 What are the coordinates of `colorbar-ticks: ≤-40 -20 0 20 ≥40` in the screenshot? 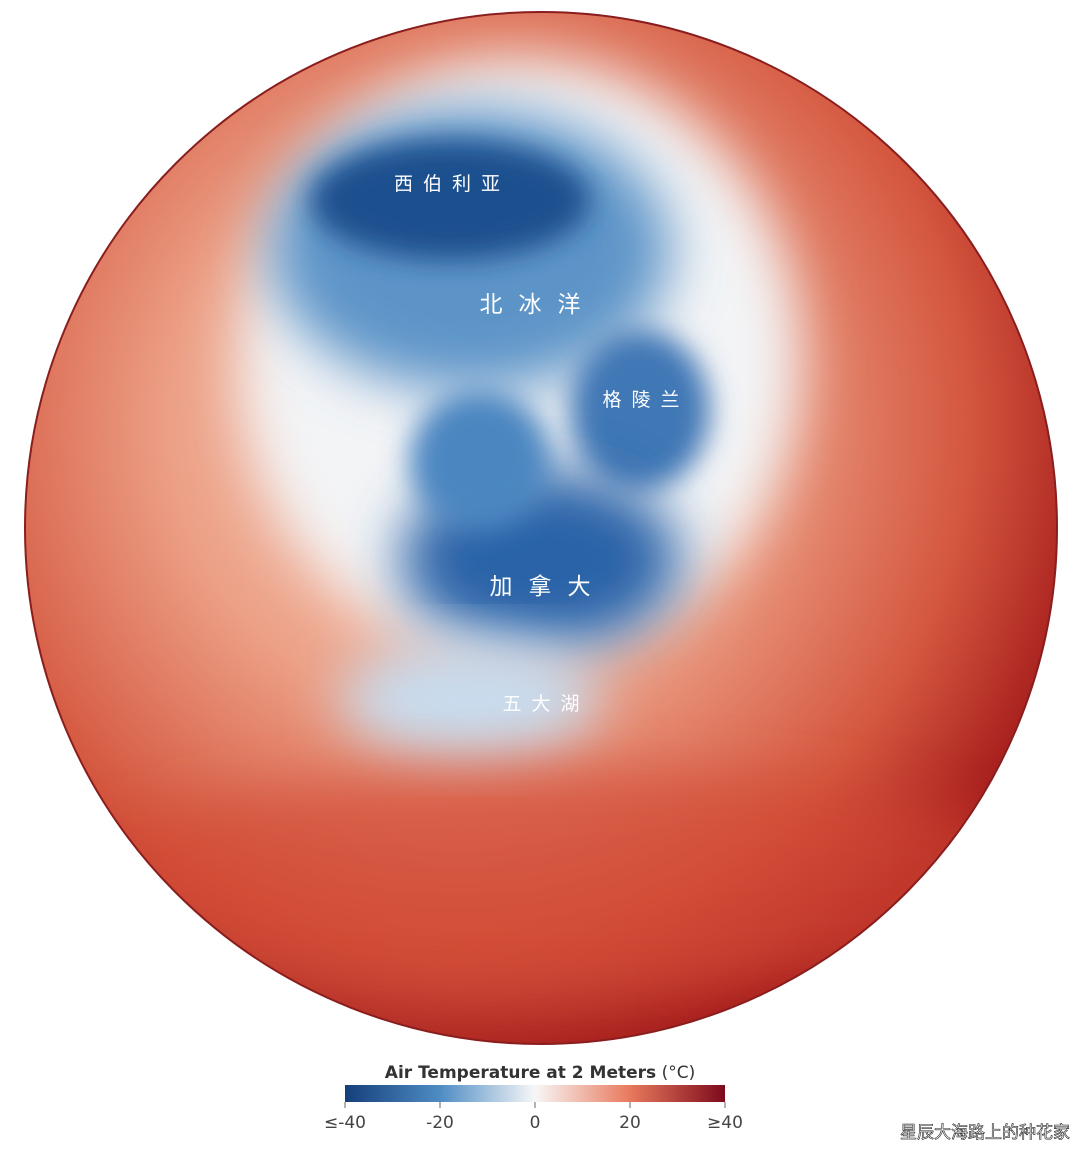 It's located at (533, 1117).